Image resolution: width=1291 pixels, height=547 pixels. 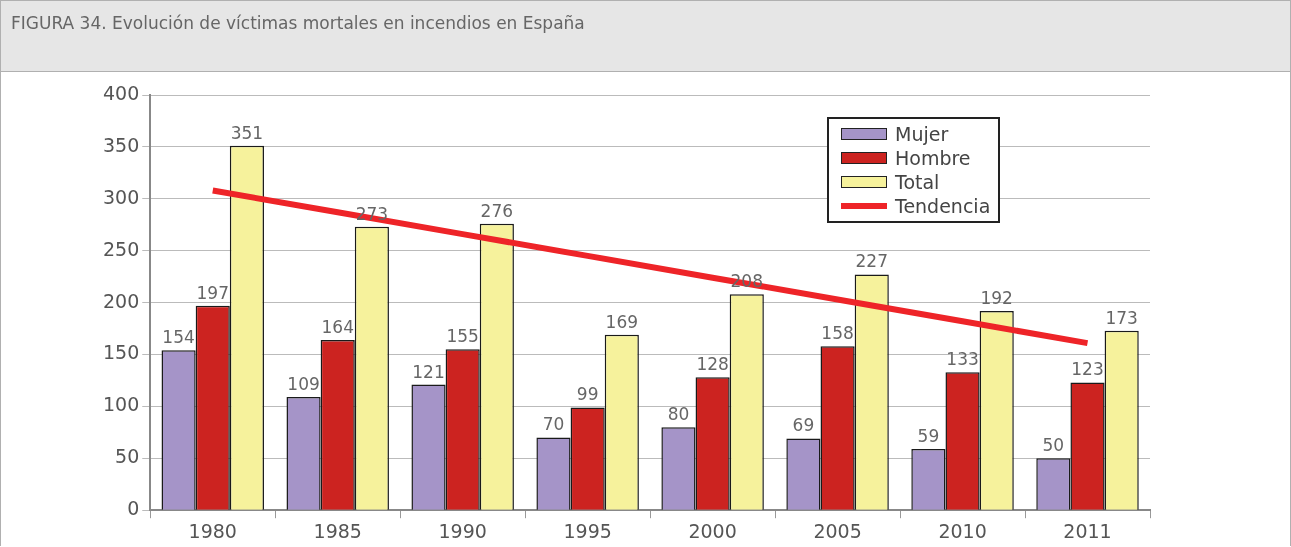 What do you see at coordinates (1087, 369) in the screenshot?
I see `data-label: 123` at bounding box center [1087, 369].